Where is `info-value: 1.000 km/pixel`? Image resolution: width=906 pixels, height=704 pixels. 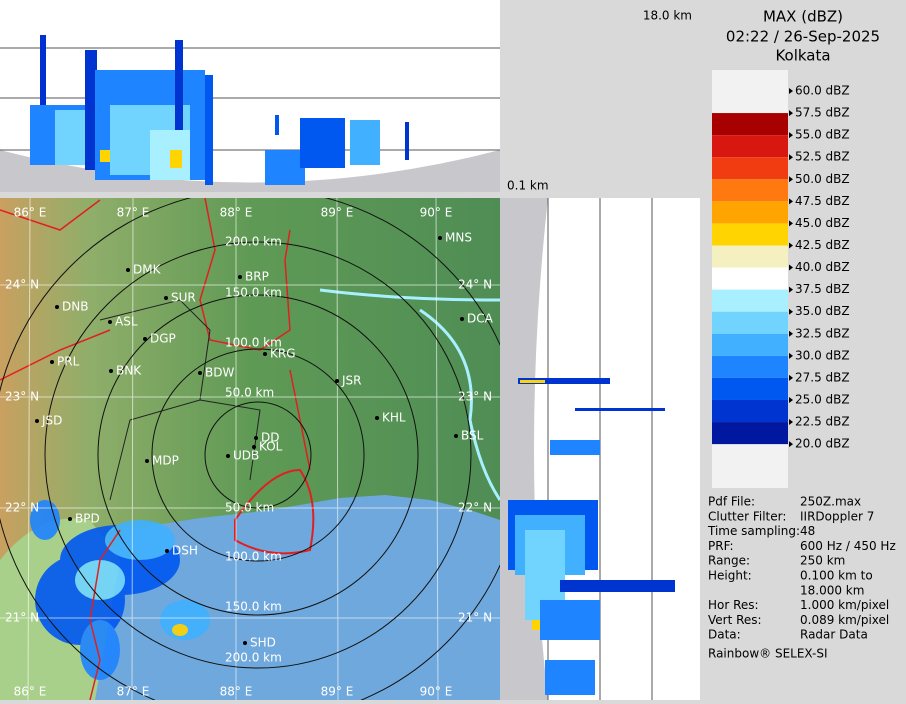
info-value: 1.000 km/pixel is located at coordinates (844, 605).